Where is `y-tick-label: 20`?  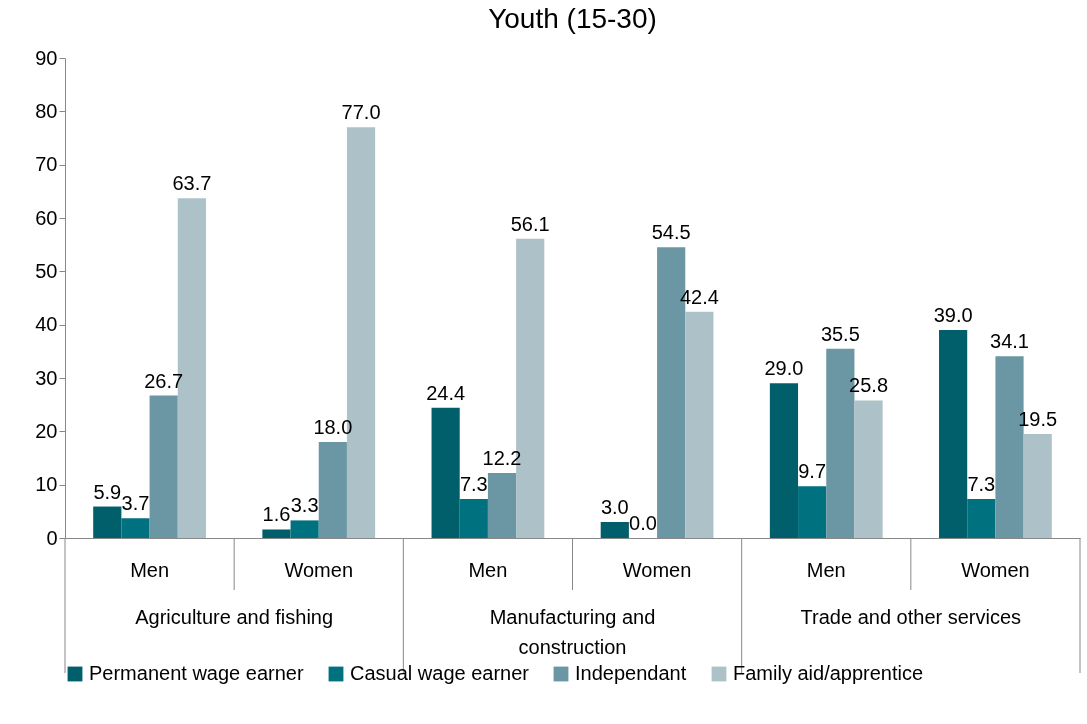 y-tick-label: 20 is located at coordinates (46, 430).